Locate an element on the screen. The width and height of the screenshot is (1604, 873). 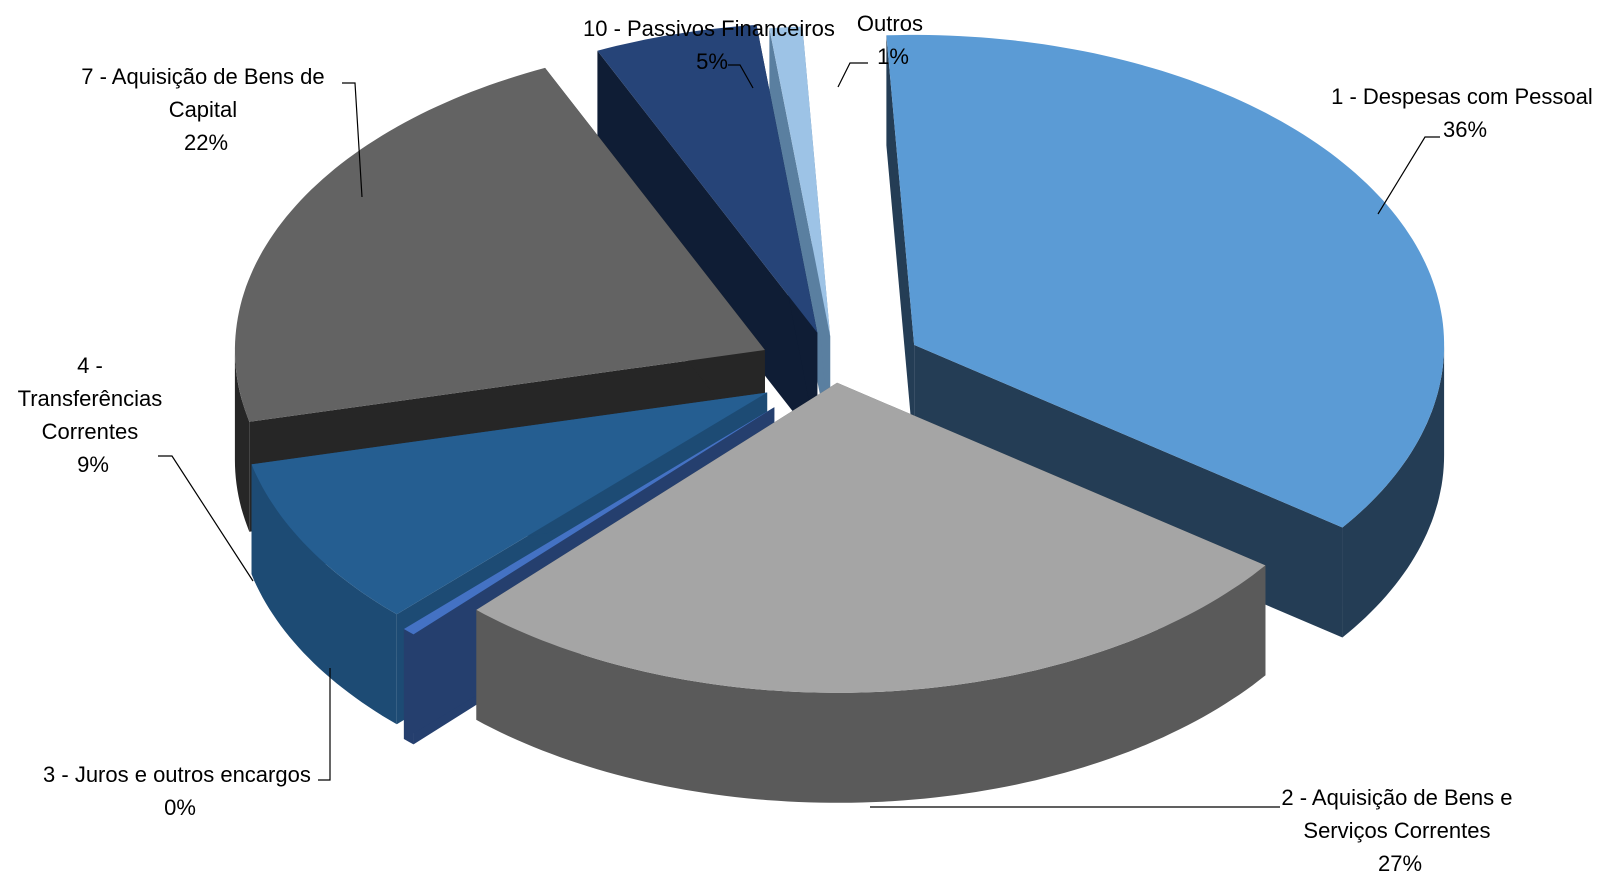
slice-passivos is located at coordinates (707, 233).